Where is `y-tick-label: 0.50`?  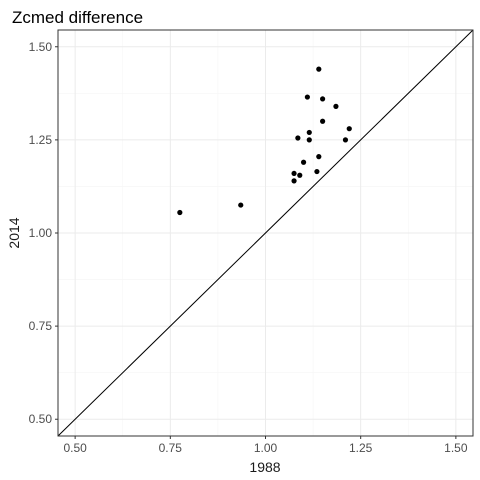
y-tick-label: 0.50 is located at coordinates (41, 419).